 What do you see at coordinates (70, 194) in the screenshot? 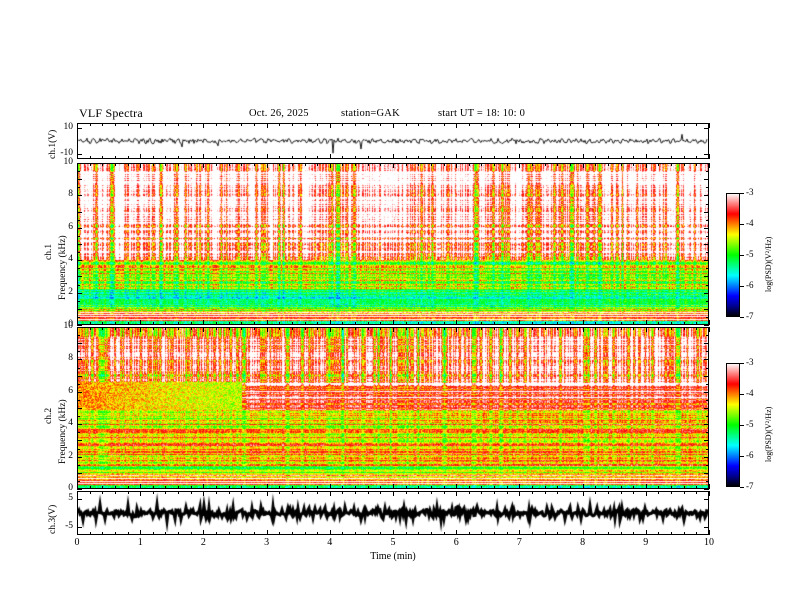
I see `freq-tick-label-8: 8` at bounding box center [70, 194].